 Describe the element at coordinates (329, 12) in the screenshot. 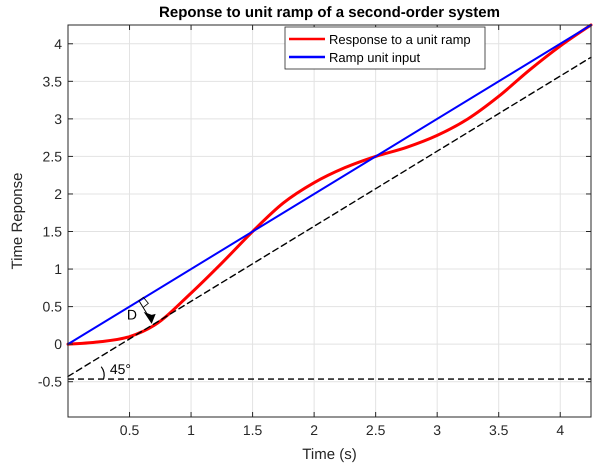

I see `chart-title: Reponse to unit ramp of a second-order system` at that location.